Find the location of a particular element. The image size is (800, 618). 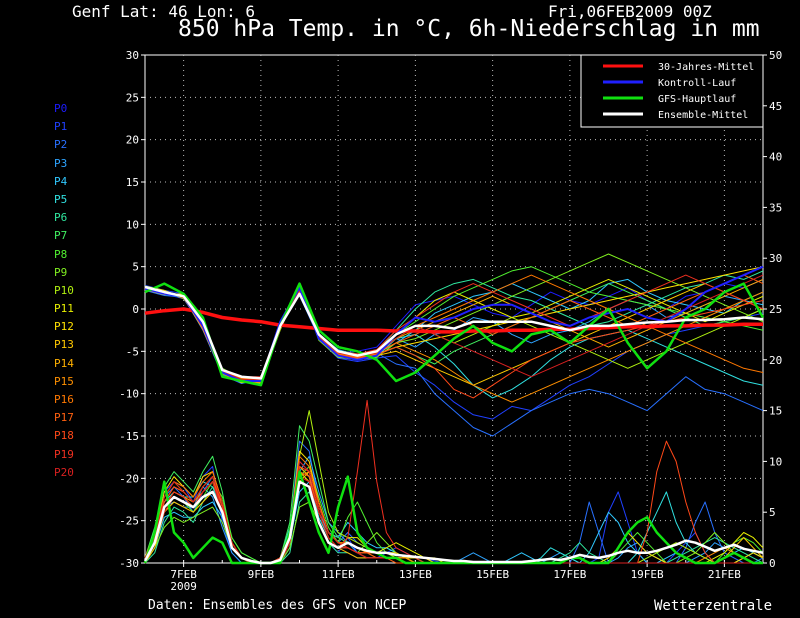

location-label: Genf Lat: 46 Lon: 6 is located at coordinates (164, 11).